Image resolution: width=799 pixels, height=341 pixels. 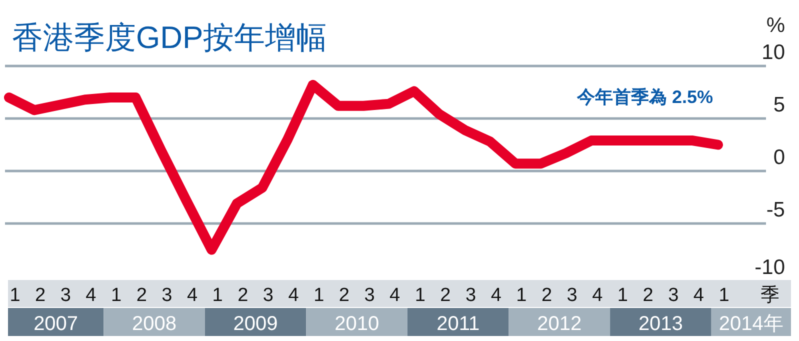 What do you see at coordinates (775, 25) in the screenshot?
I see `y-axis-title: %` at bounding box center [775, 25].